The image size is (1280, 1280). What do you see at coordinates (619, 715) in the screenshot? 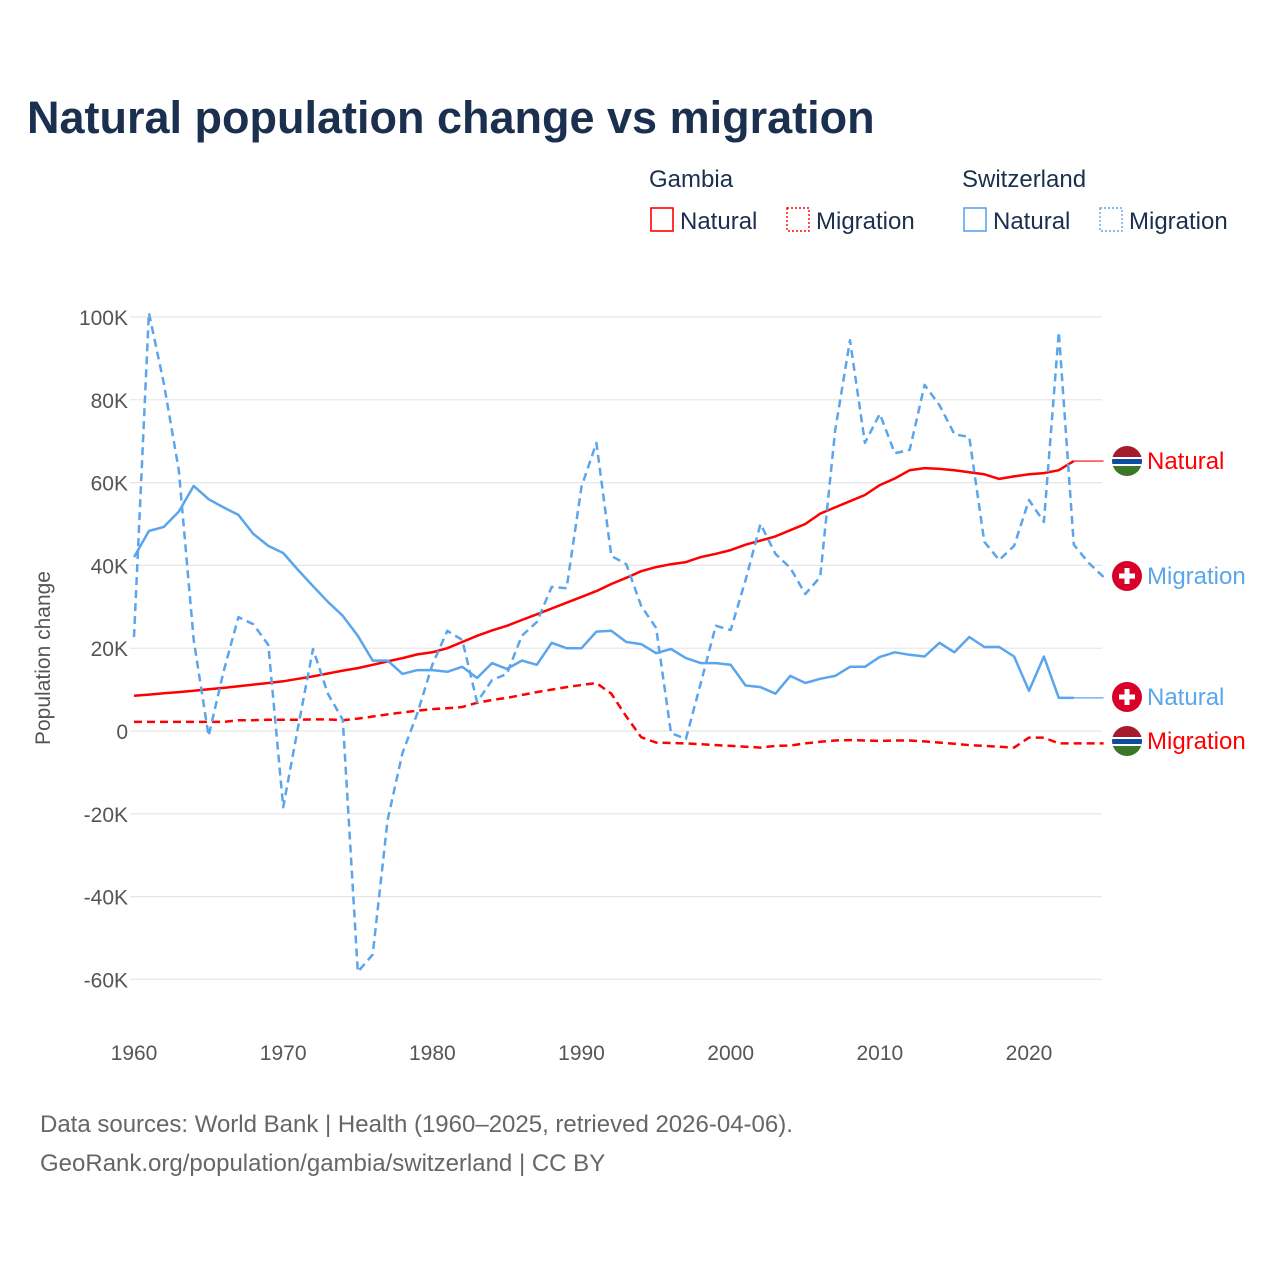
I see `series-line-gambia-migration` at bounding box center [619, 715].